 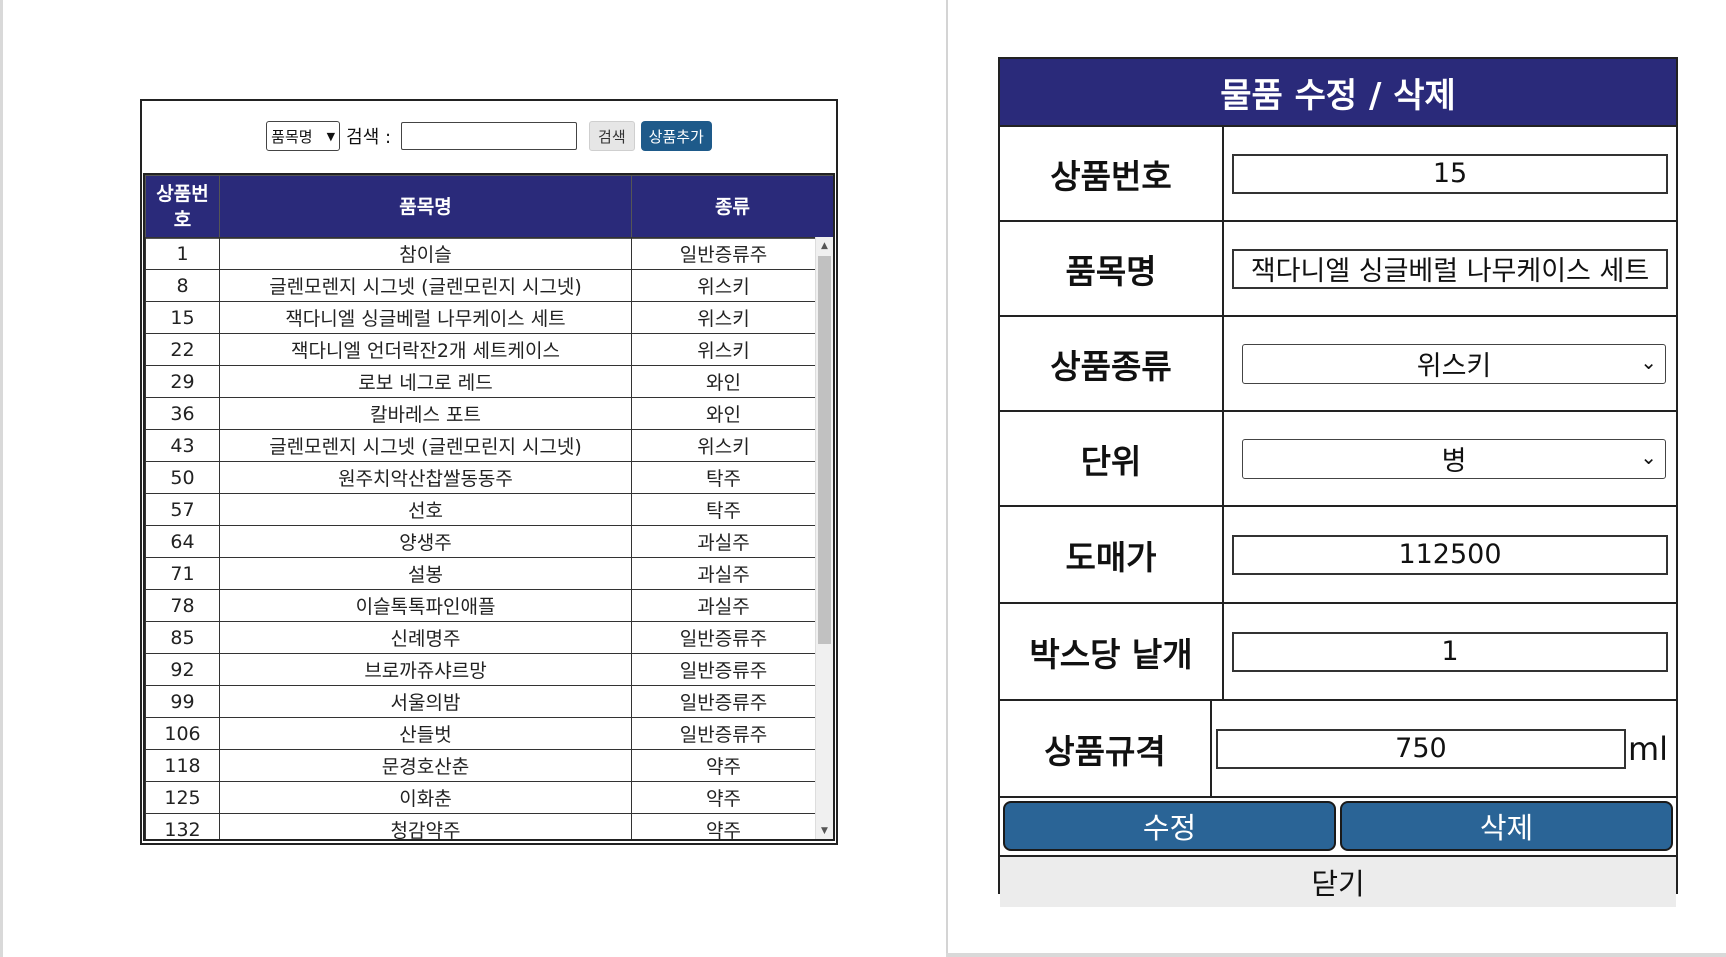 I want to click on cell-name: 잭다니엘 싱글베럴 나무케이스 세트, so click(x=425, y=317).